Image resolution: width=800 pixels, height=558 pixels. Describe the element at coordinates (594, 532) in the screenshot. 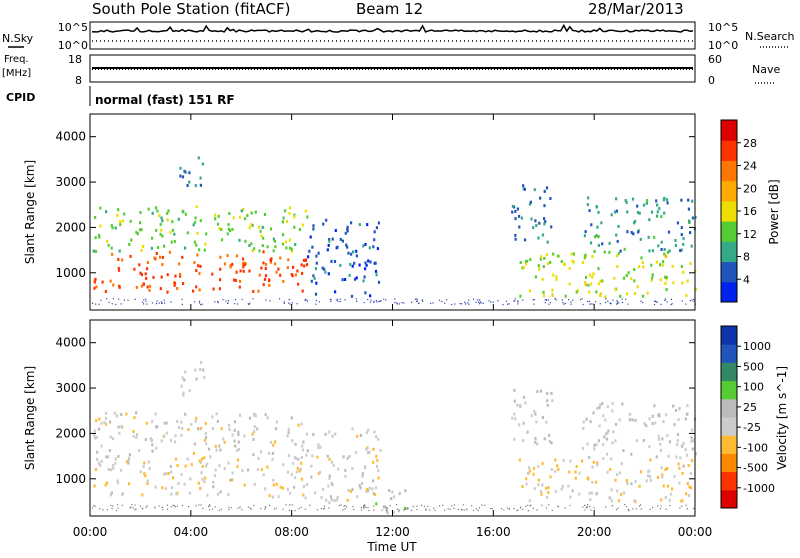

I see `x-tick-label: 20:00` at that location.